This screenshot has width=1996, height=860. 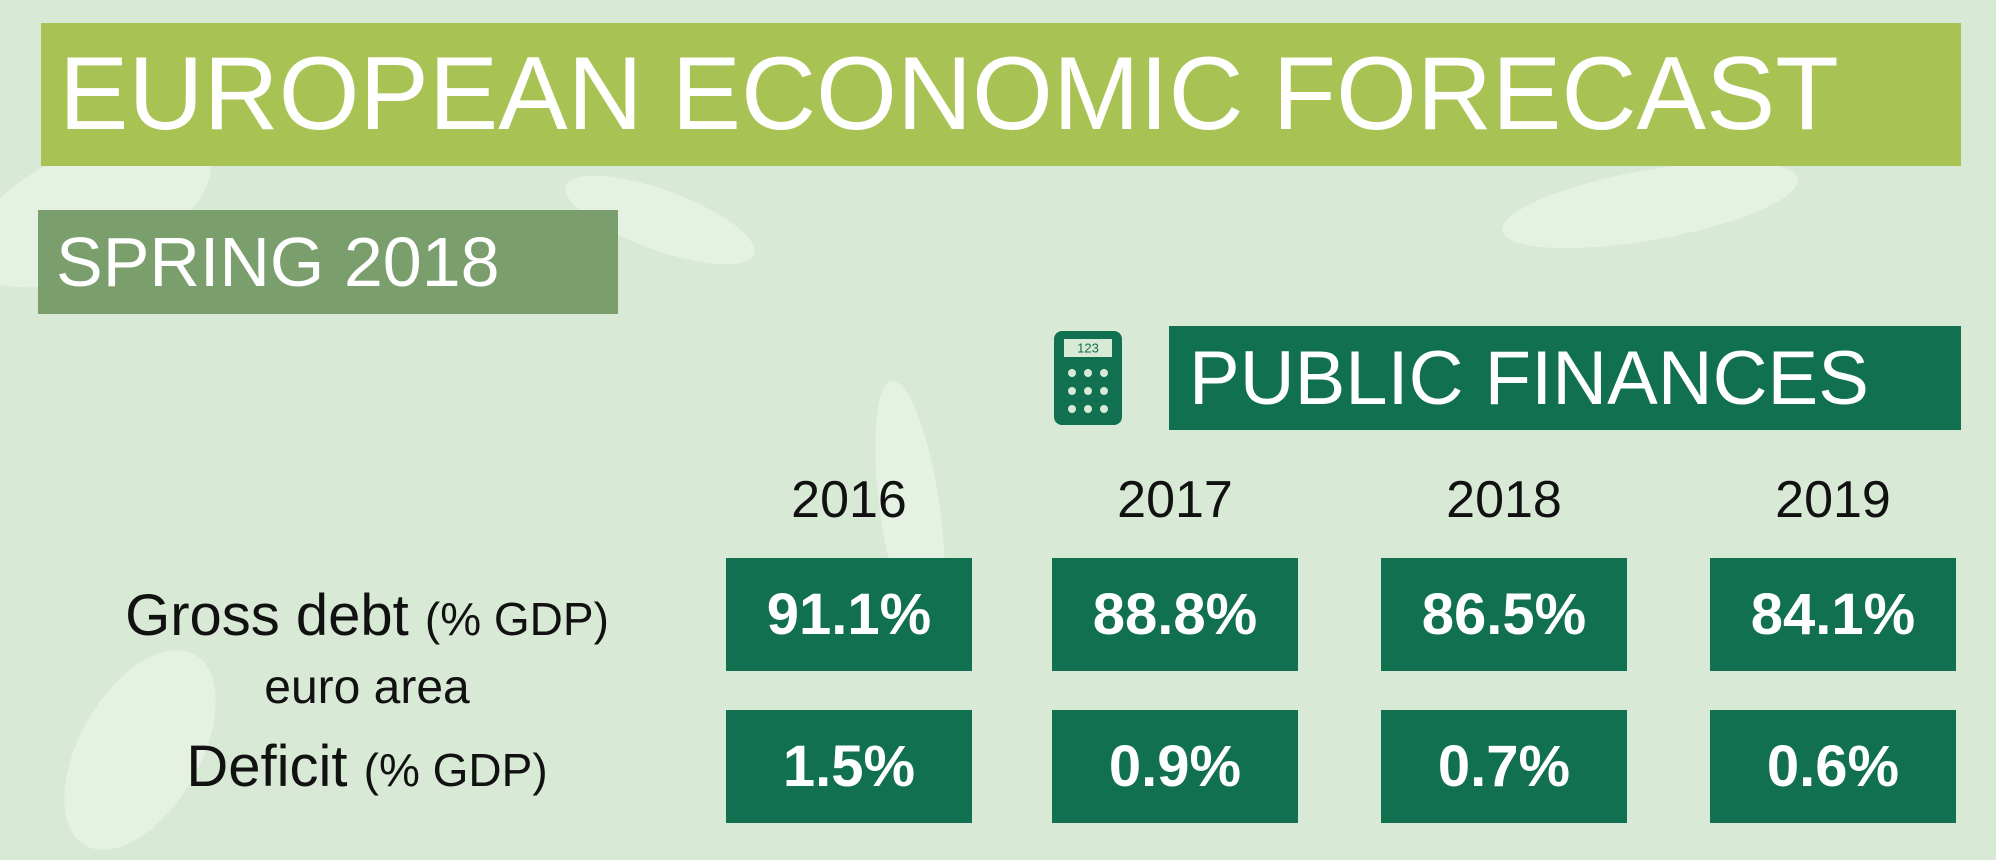 I want to click on row-label: Deficit (% GDP), so click(x=367, y=766).